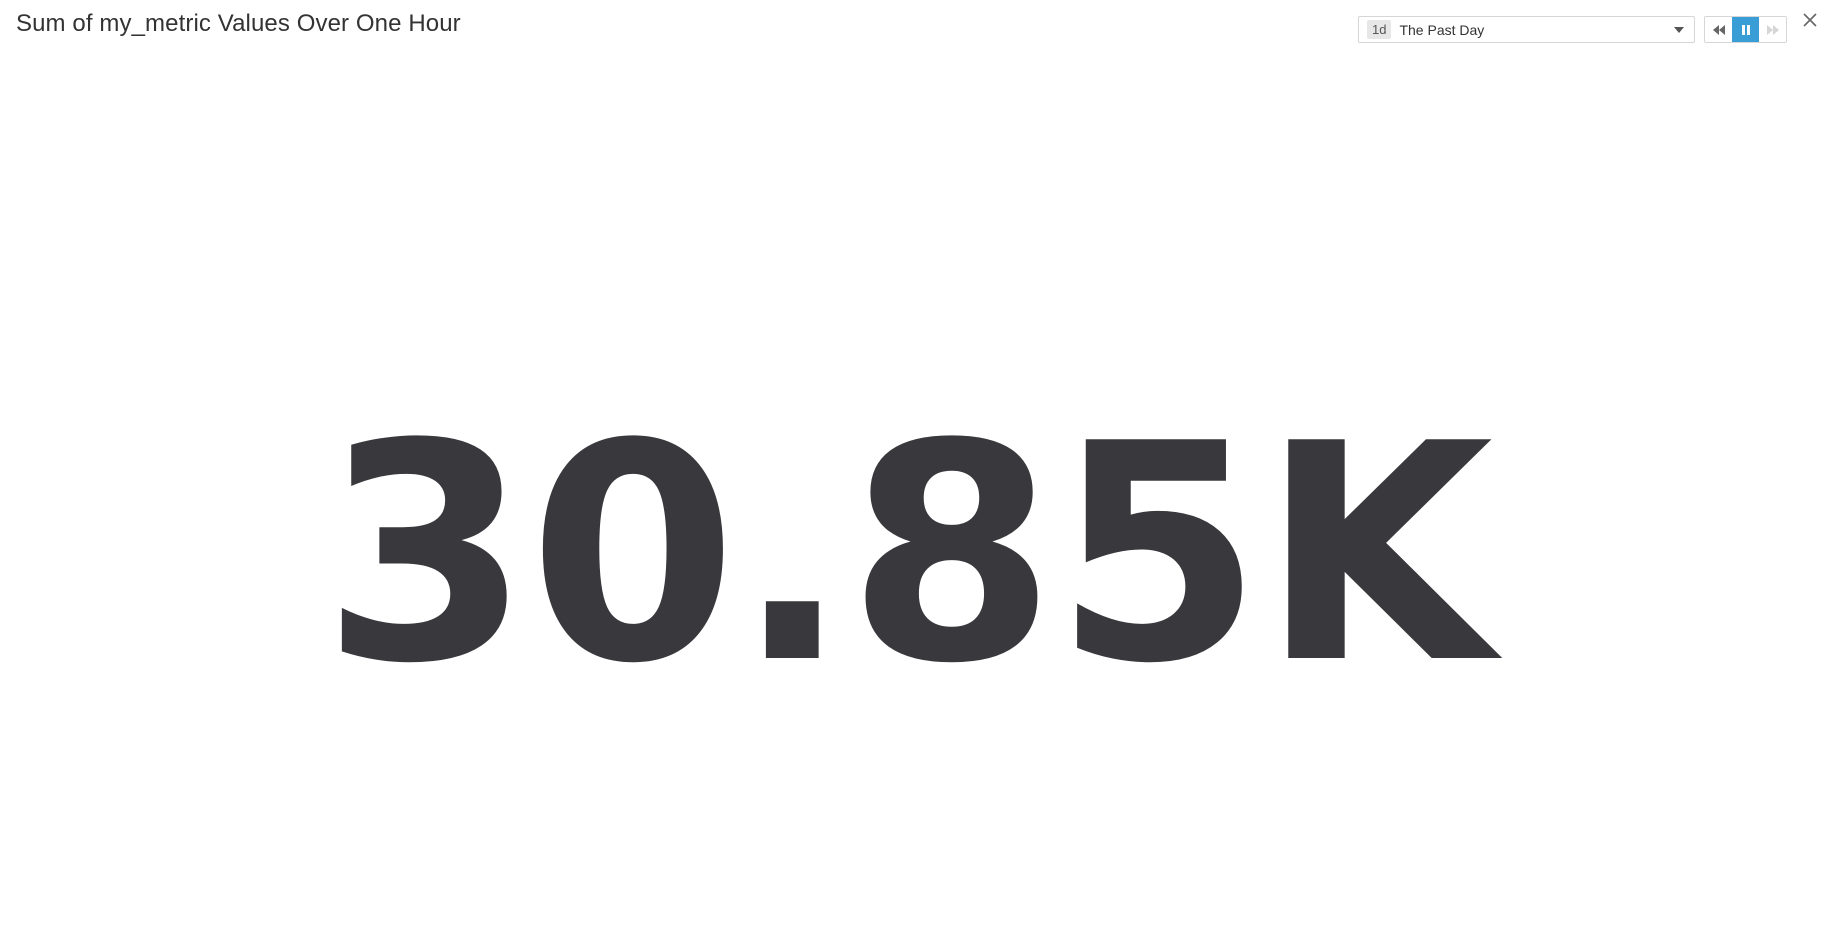 The width and height of the screenshot is (1825, 950). I want to click on close-icon, so click(1810, 20).